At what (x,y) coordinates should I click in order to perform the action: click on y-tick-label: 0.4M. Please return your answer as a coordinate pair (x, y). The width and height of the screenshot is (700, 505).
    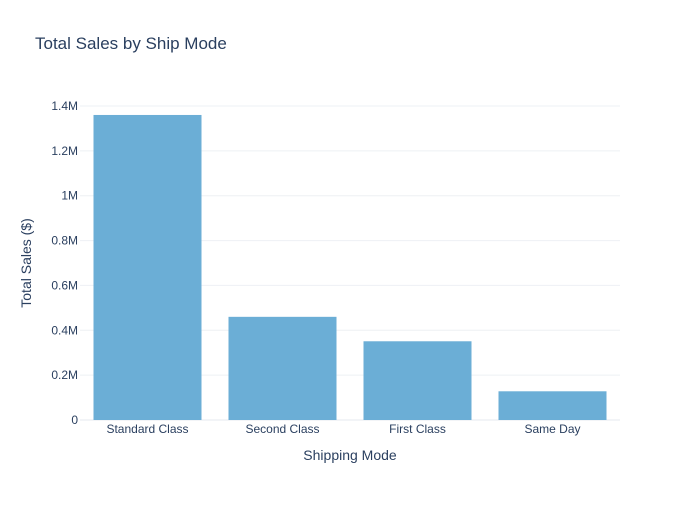
    Looking at the image, I should click on (64, 330).